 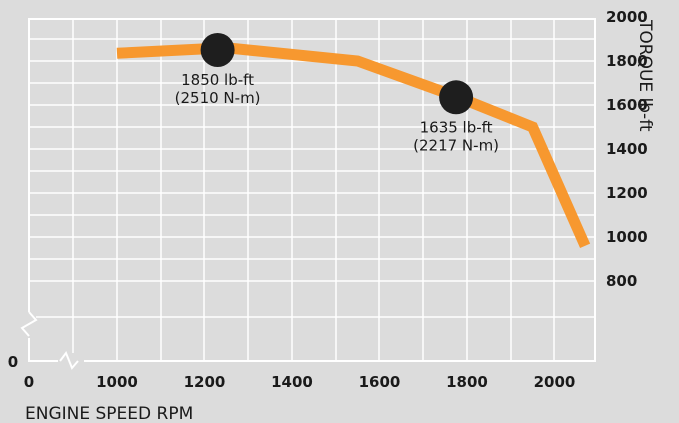 I want to click on y-axis-break, so click(x=29, y=324).